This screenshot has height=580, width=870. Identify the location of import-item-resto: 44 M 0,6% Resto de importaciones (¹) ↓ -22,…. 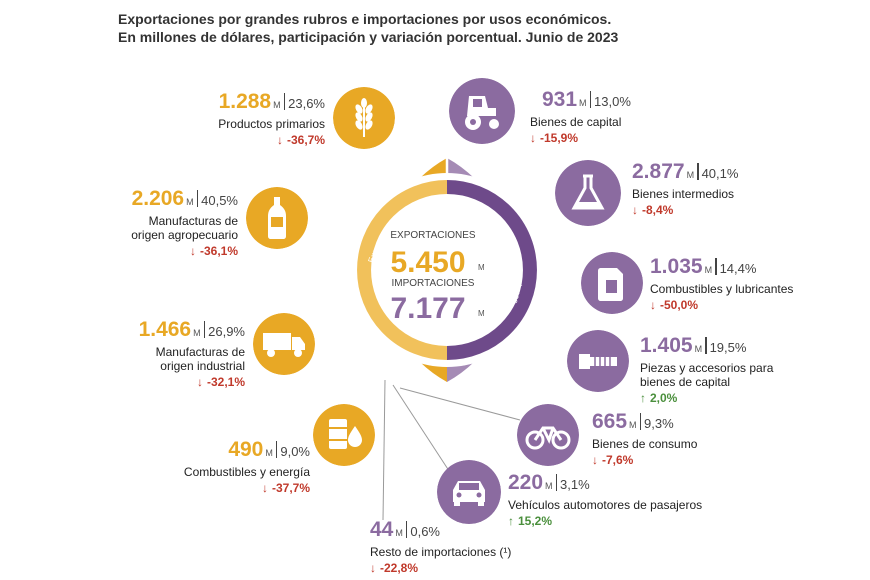
(441, 546).